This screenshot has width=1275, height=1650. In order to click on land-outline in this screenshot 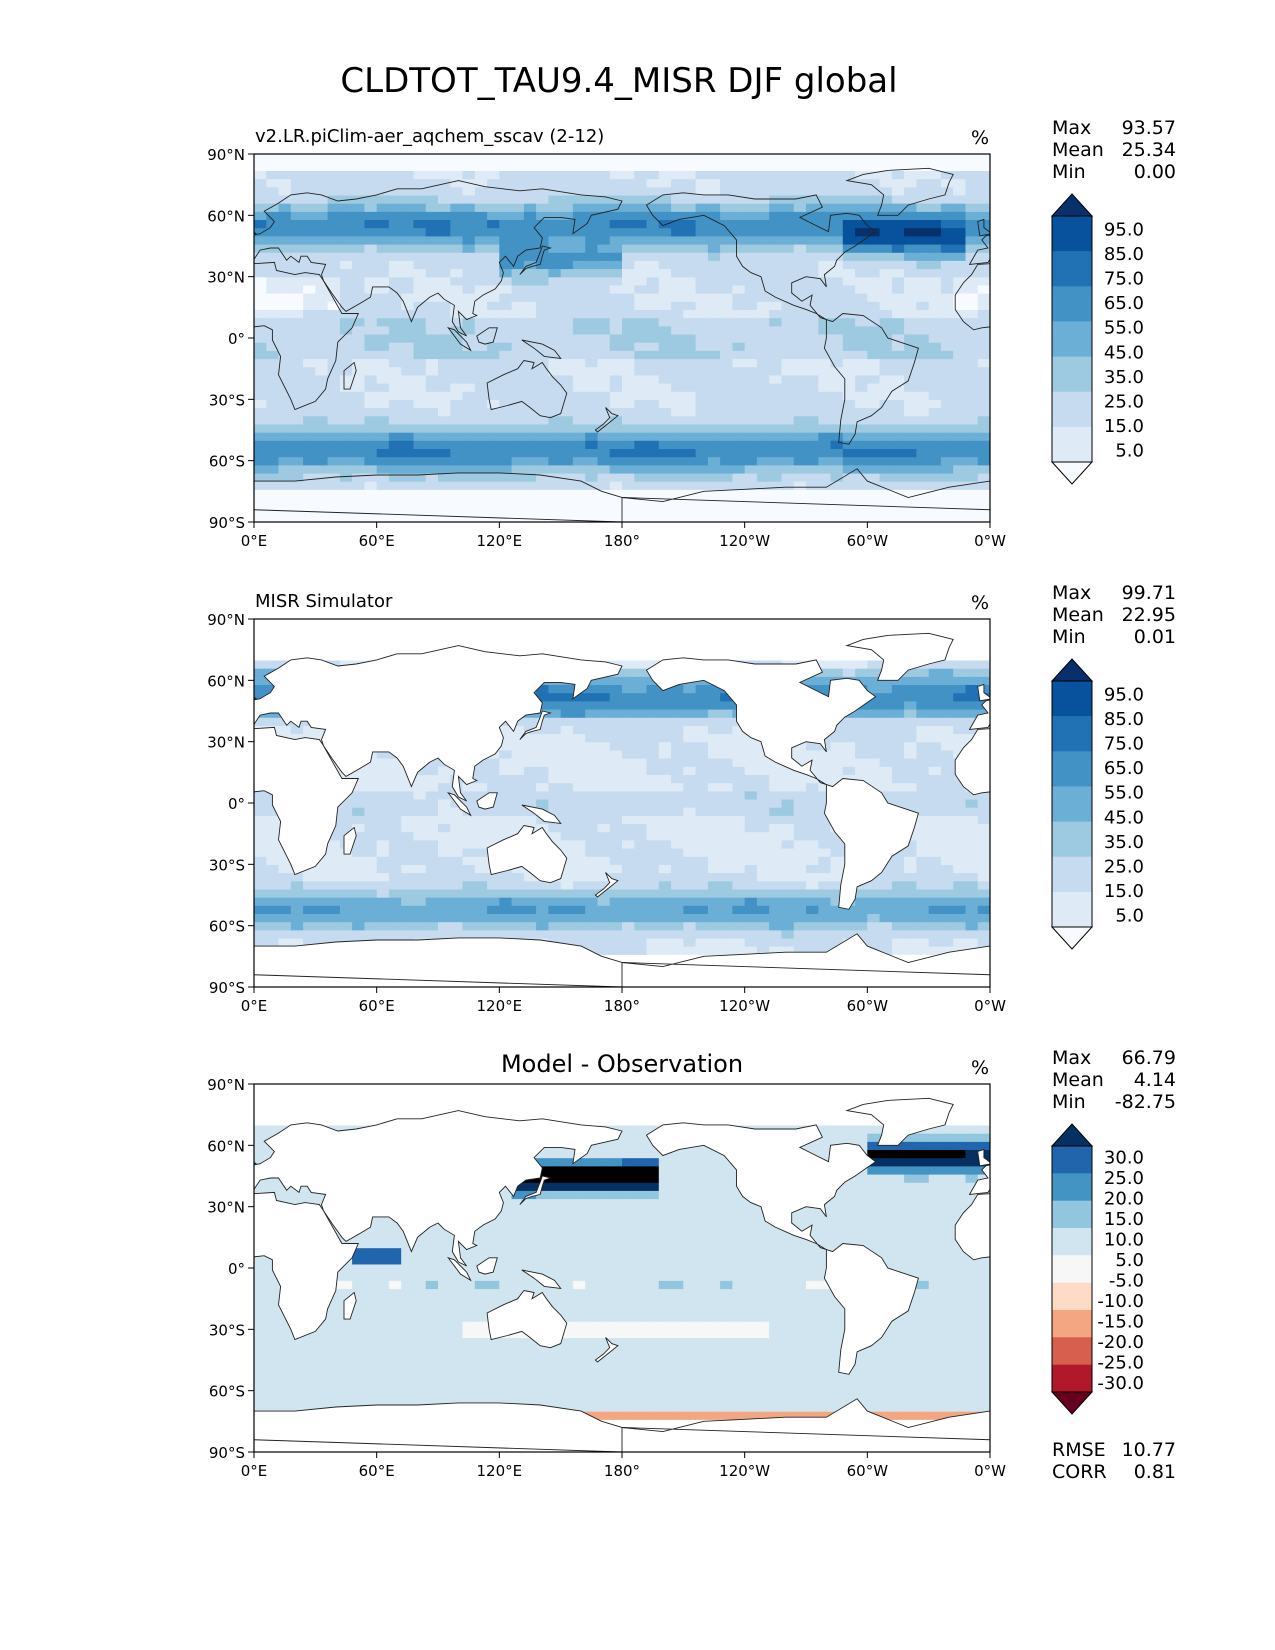, I will do `click(70, 256)`.